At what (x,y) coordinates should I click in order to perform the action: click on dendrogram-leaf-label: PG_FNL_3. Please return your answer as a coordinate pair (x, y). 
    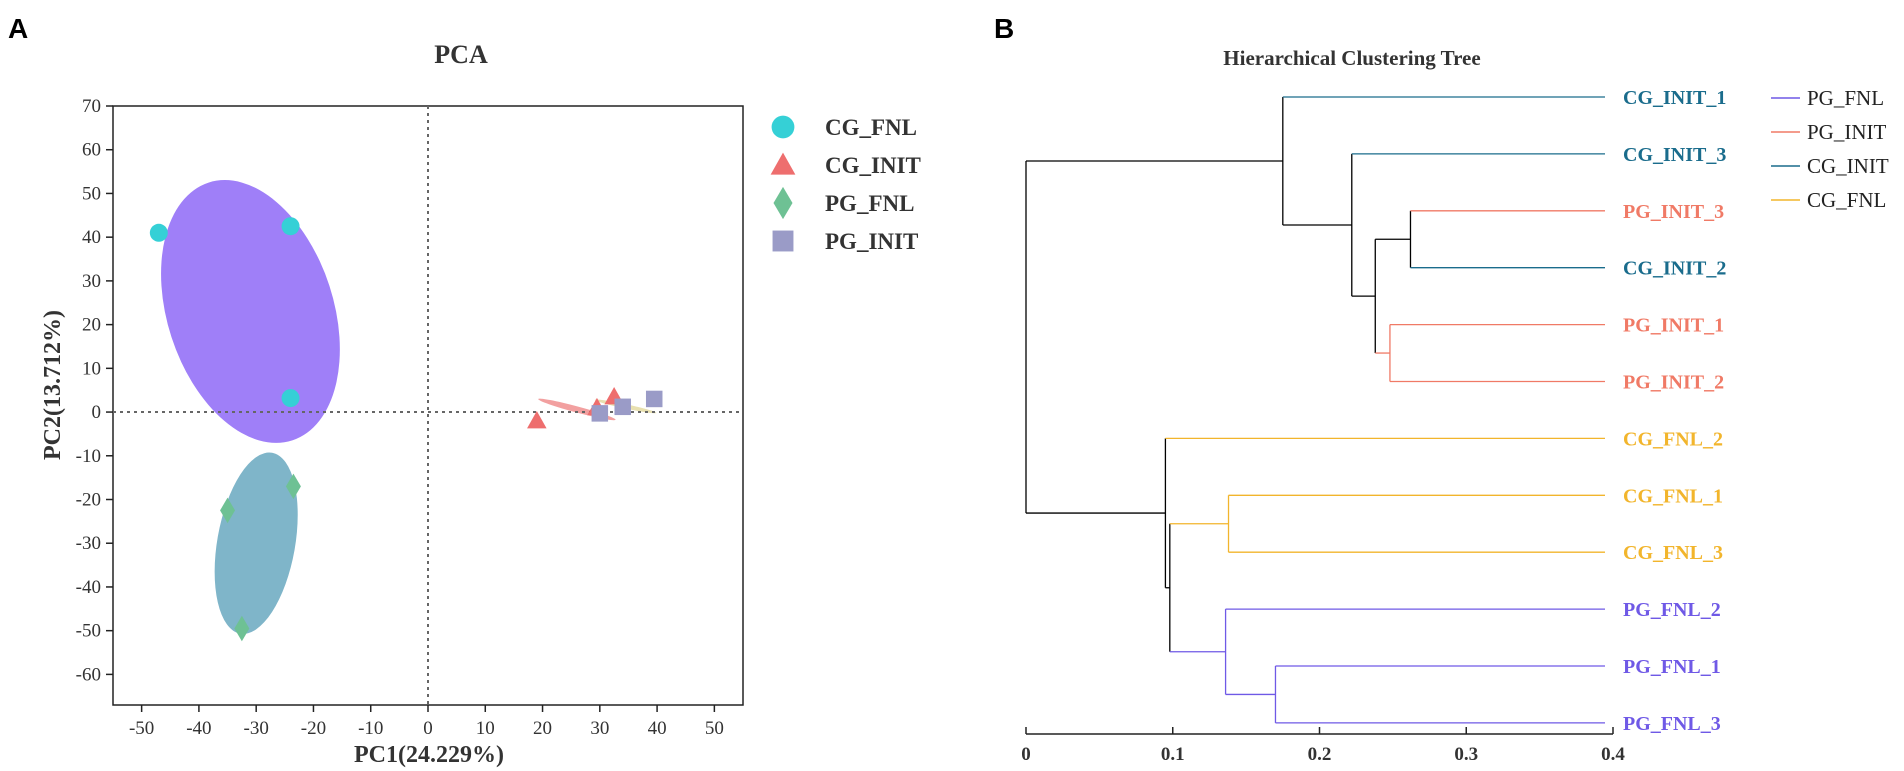
    Looking at the image, I should click on (1672, 724).